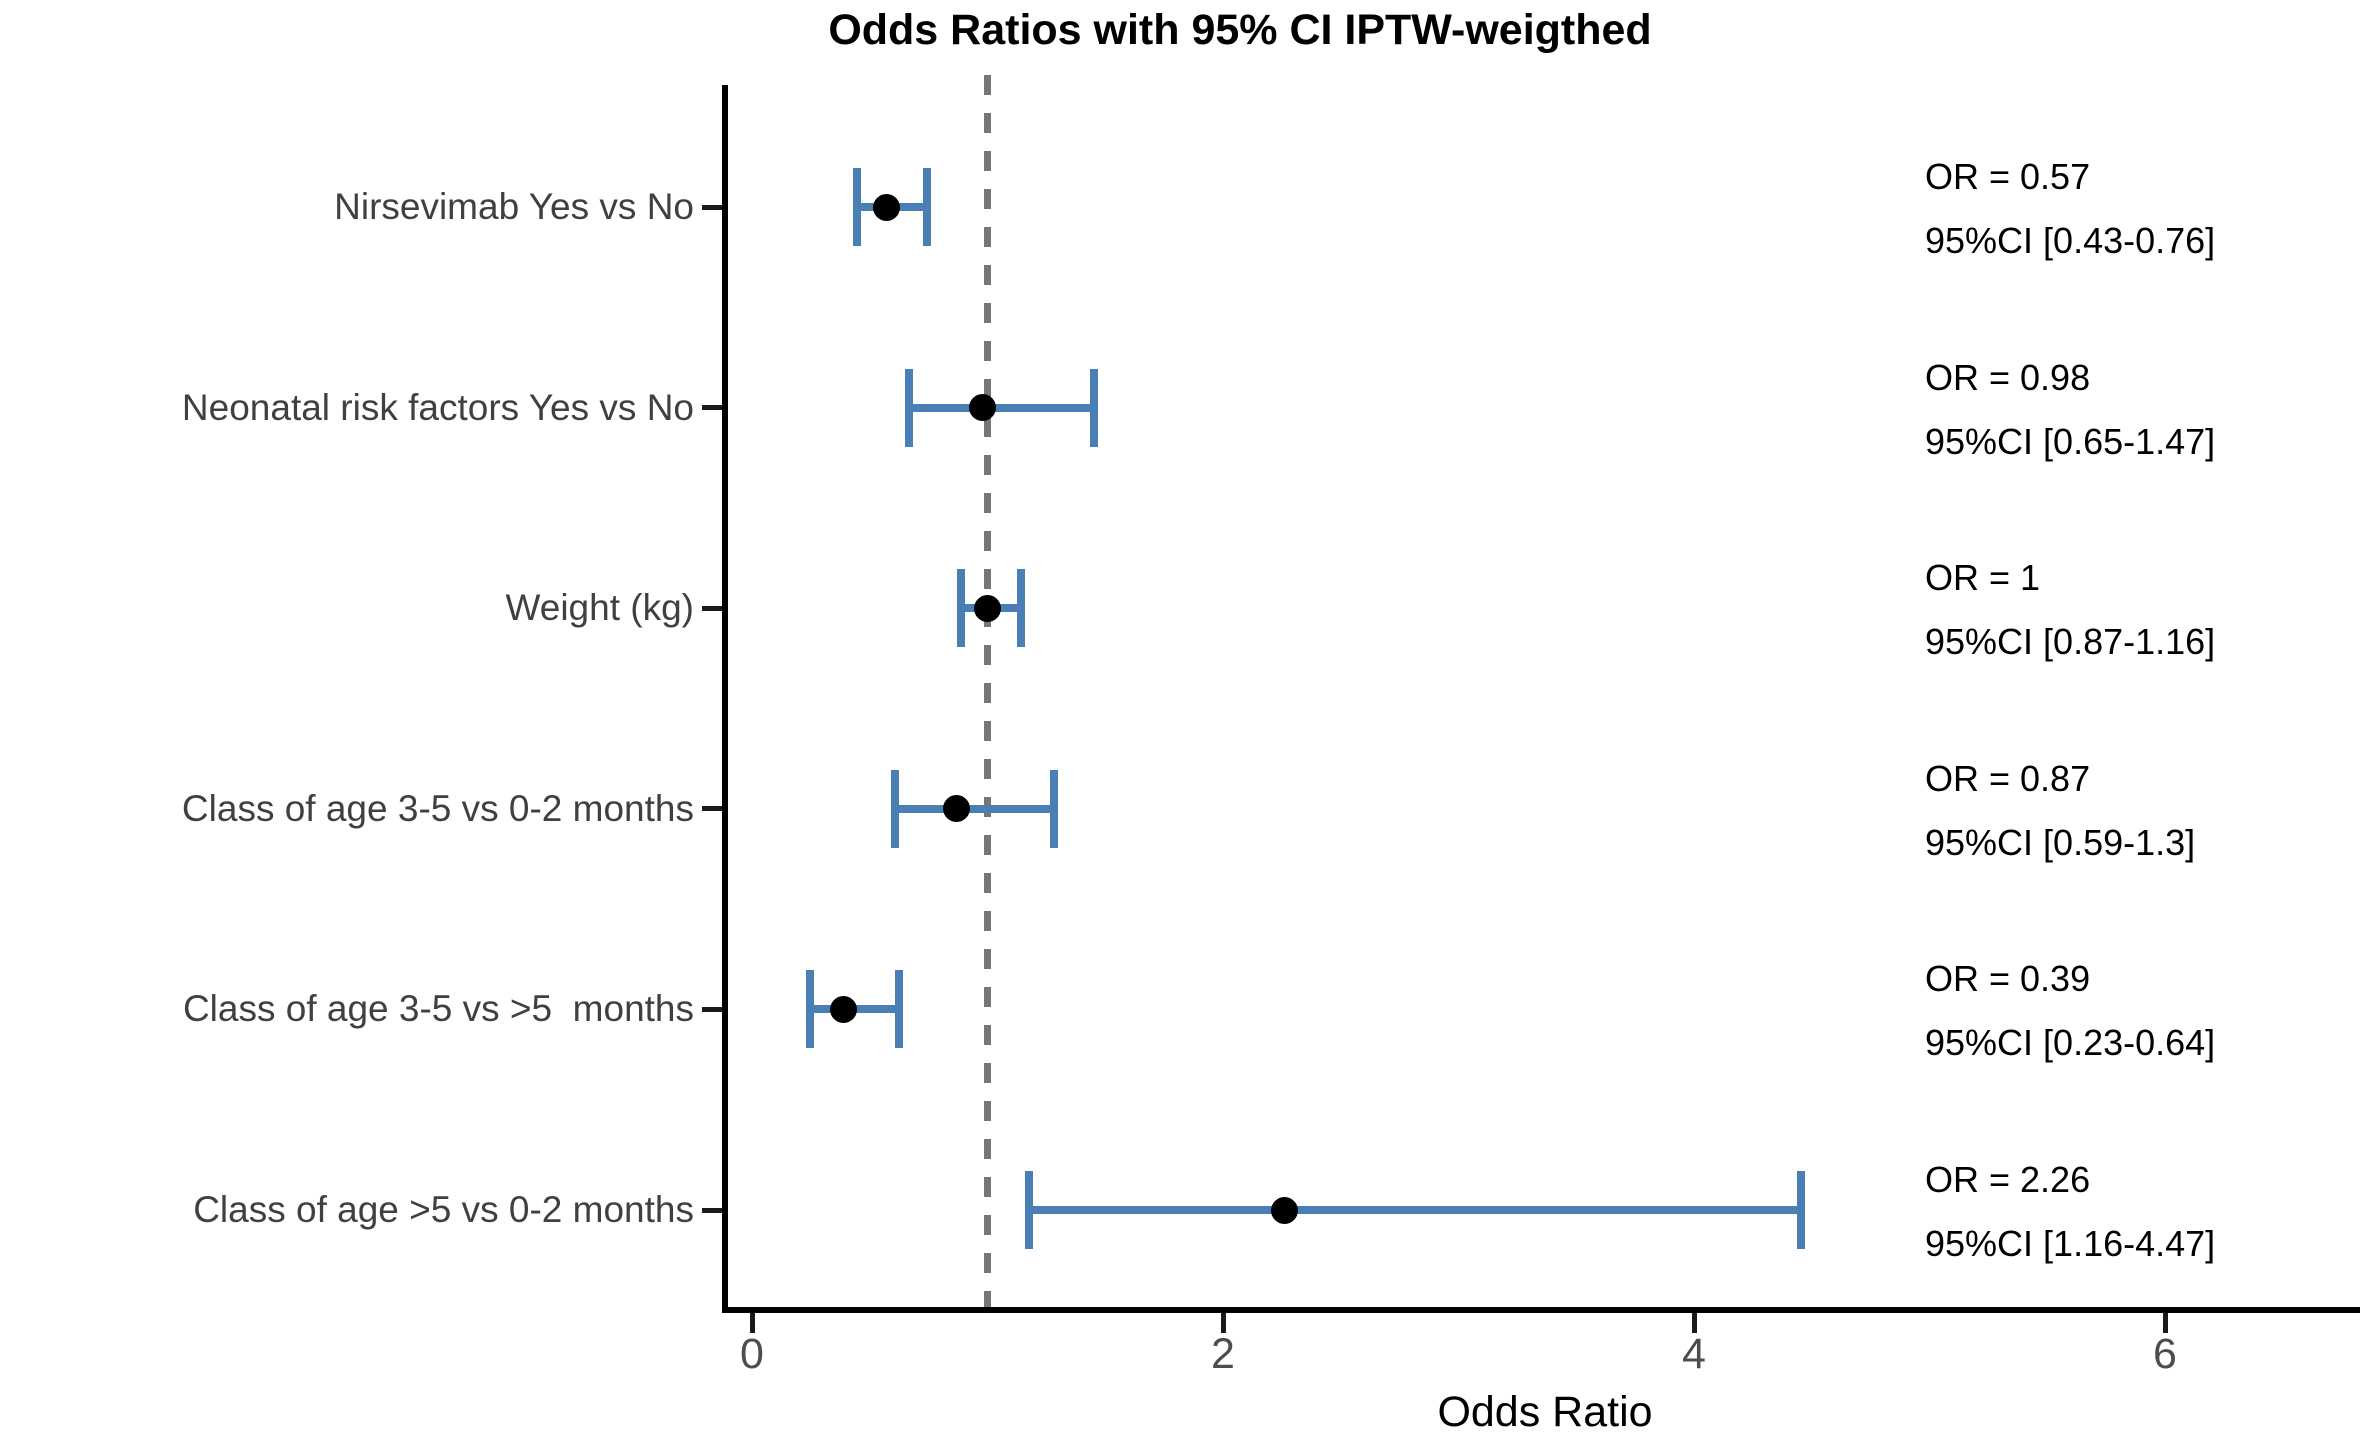  Describe the element at coordinates (437, 808) in the screenshot. I see `row-label: Class of age 3-5 vs 0-2 months` at that location.